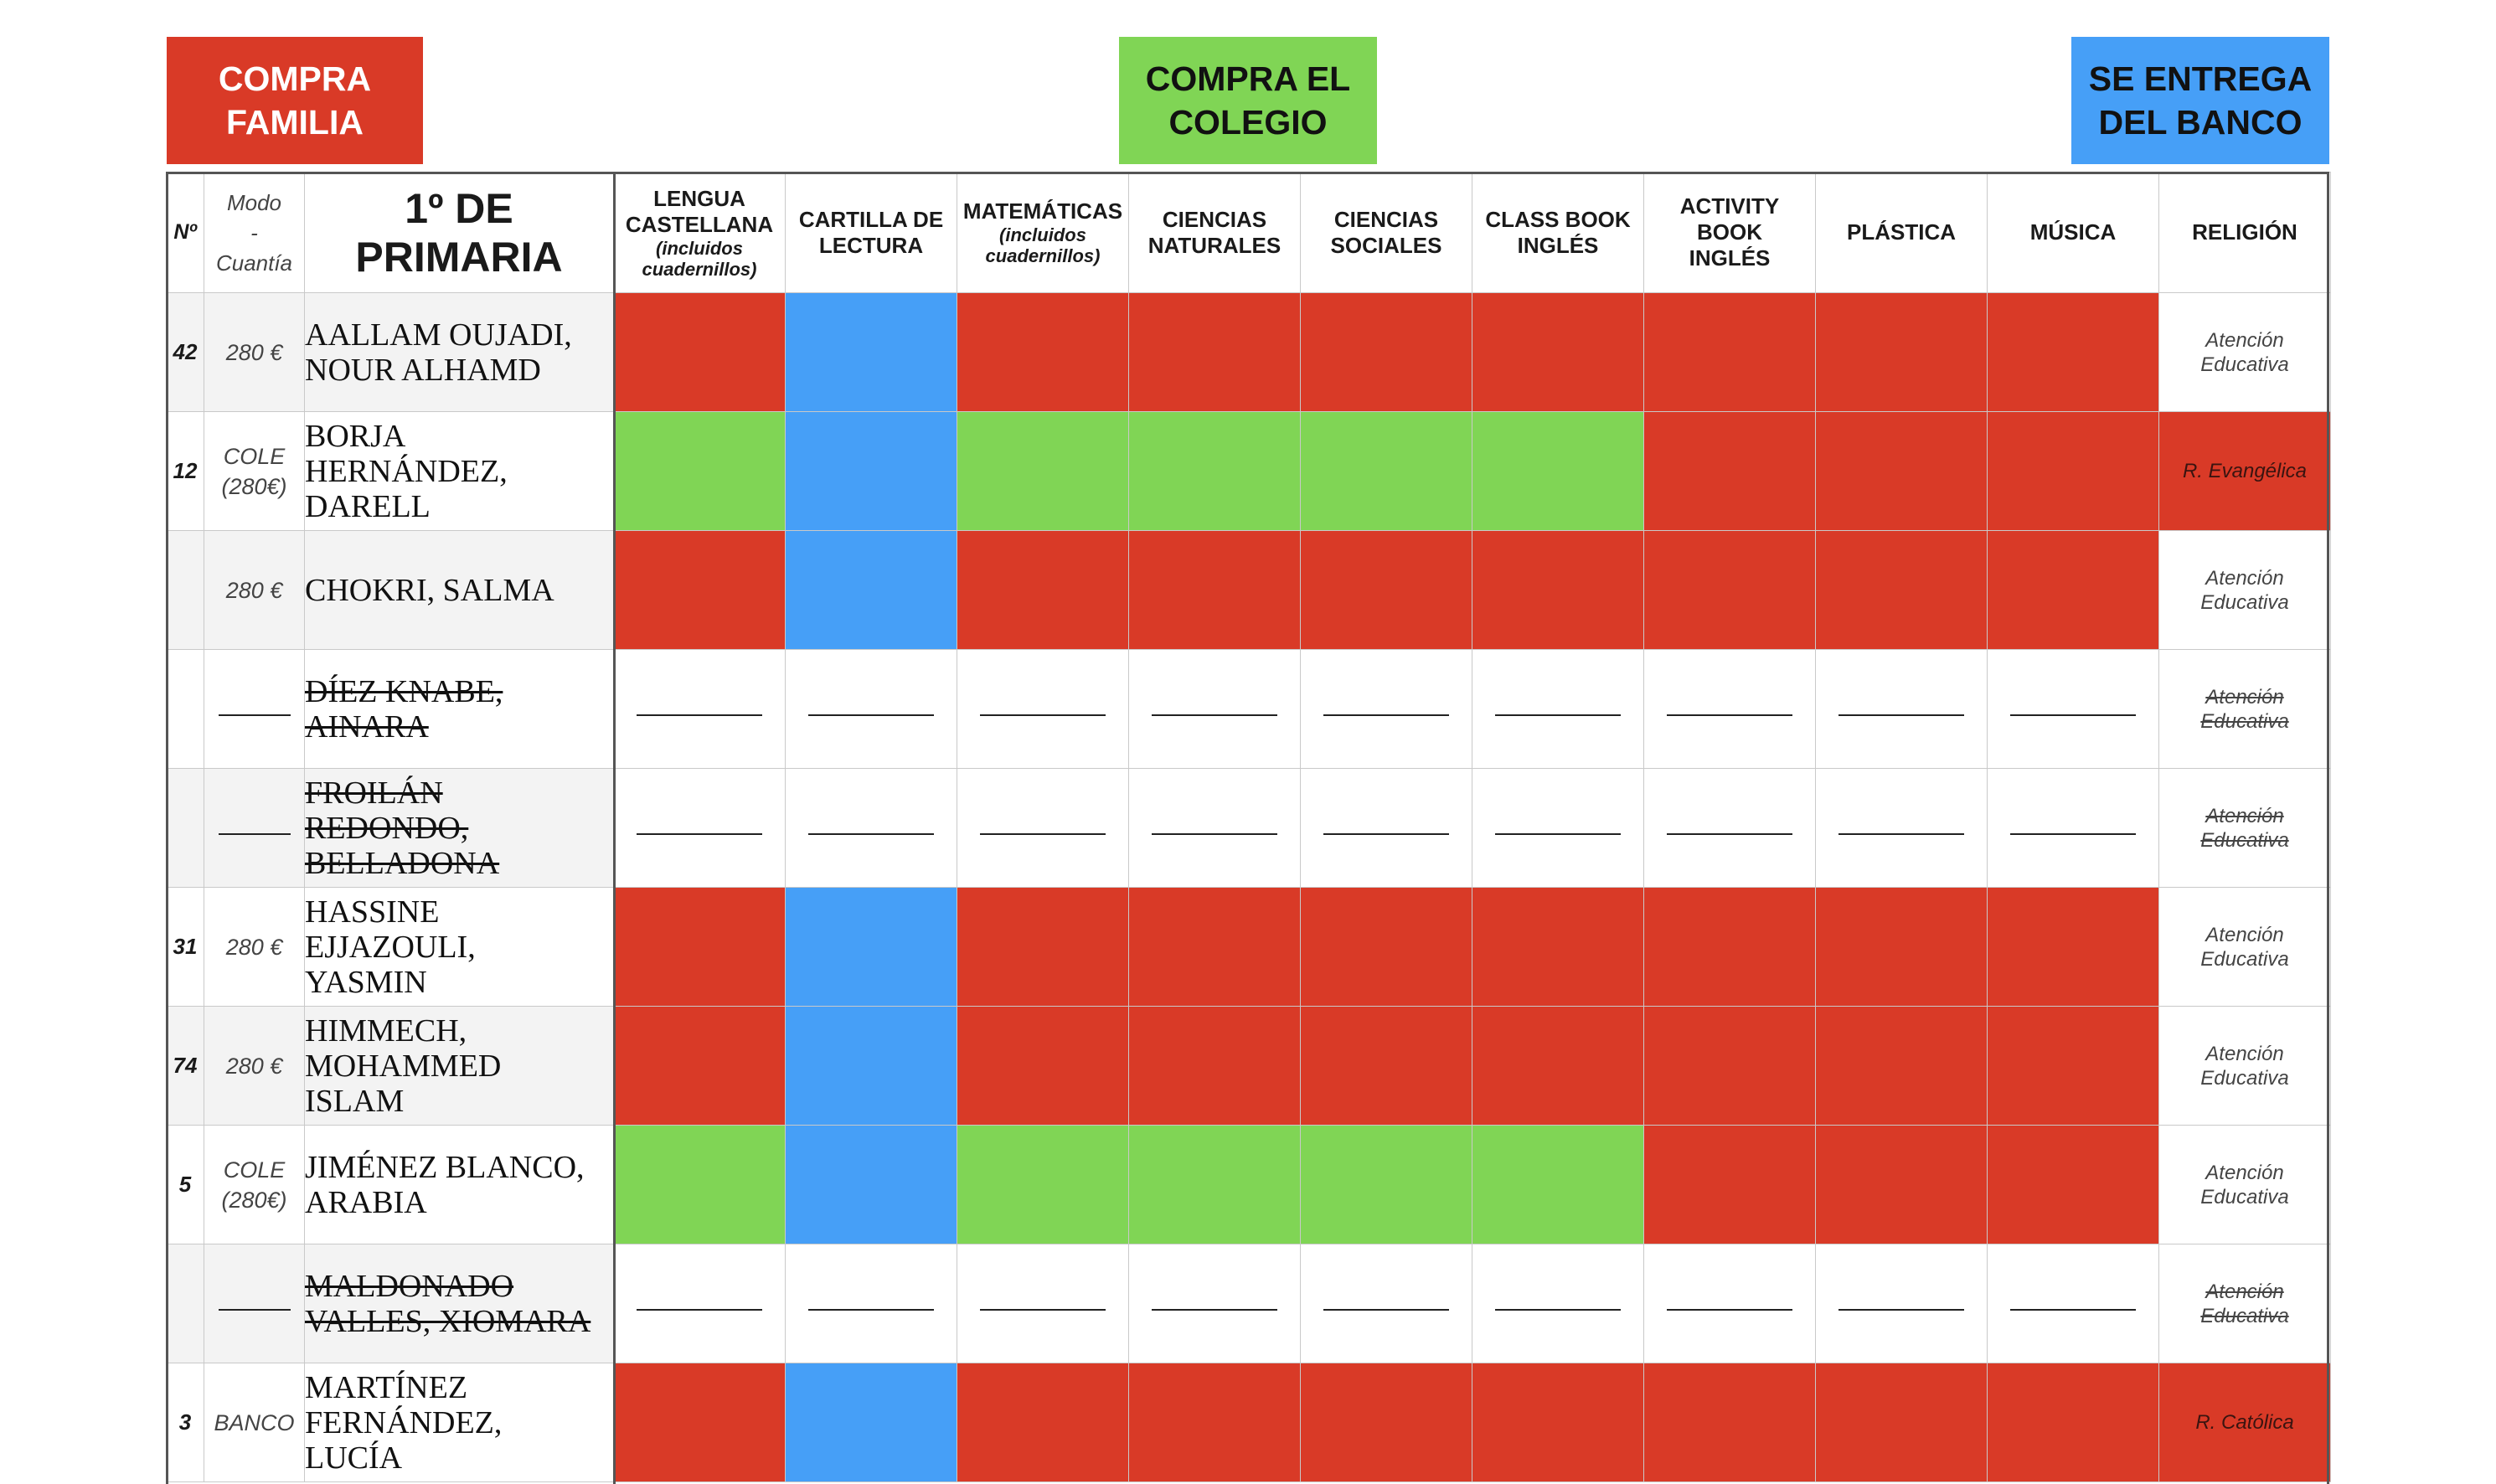  Describe the element at coordinates (1558, 232) in the screenshot. I see `header-subject-label: CLASS BOOK INGLÉS` at that location.